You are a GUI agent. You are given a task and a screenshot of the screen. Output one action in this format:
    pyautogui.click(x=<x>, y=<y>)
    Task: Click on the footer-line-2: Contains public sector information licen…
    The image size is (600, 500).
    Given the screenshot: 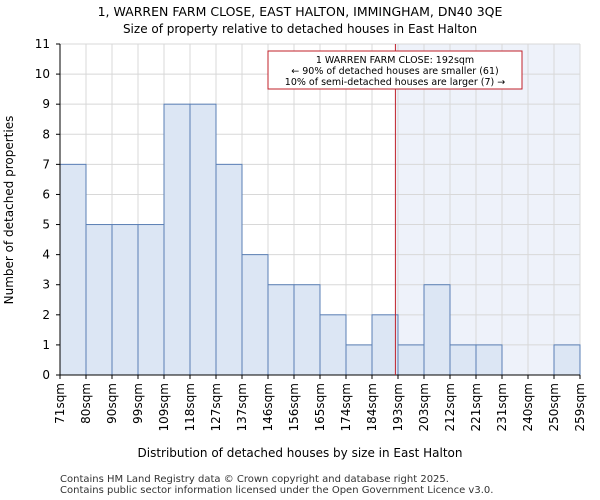 What is the action you would take?
    pyautogui.click(x=277, y=490)
    